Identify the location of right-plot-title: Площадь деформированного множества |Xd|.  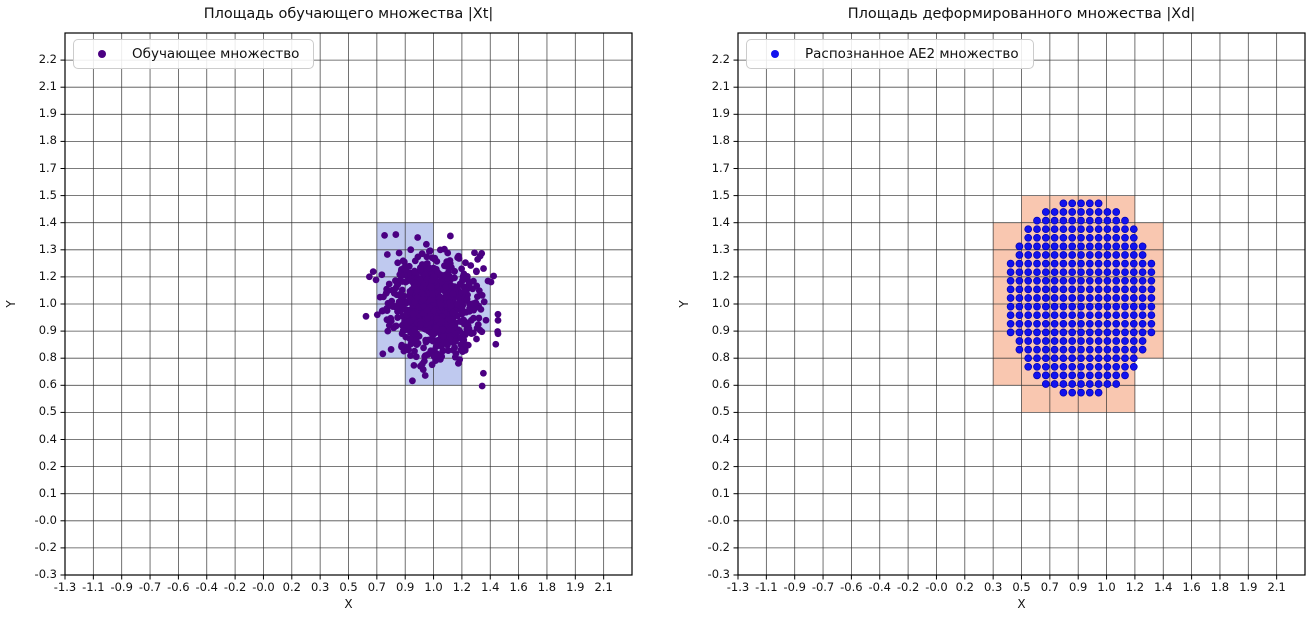
(1021, 14).